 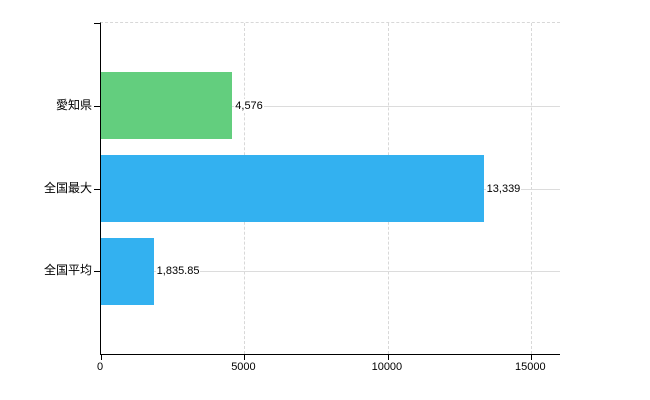 What do you see at coordinates (243, 367) in the screenshot?
I see `x-tick-label: 5000` at bounding box center [243, 367].